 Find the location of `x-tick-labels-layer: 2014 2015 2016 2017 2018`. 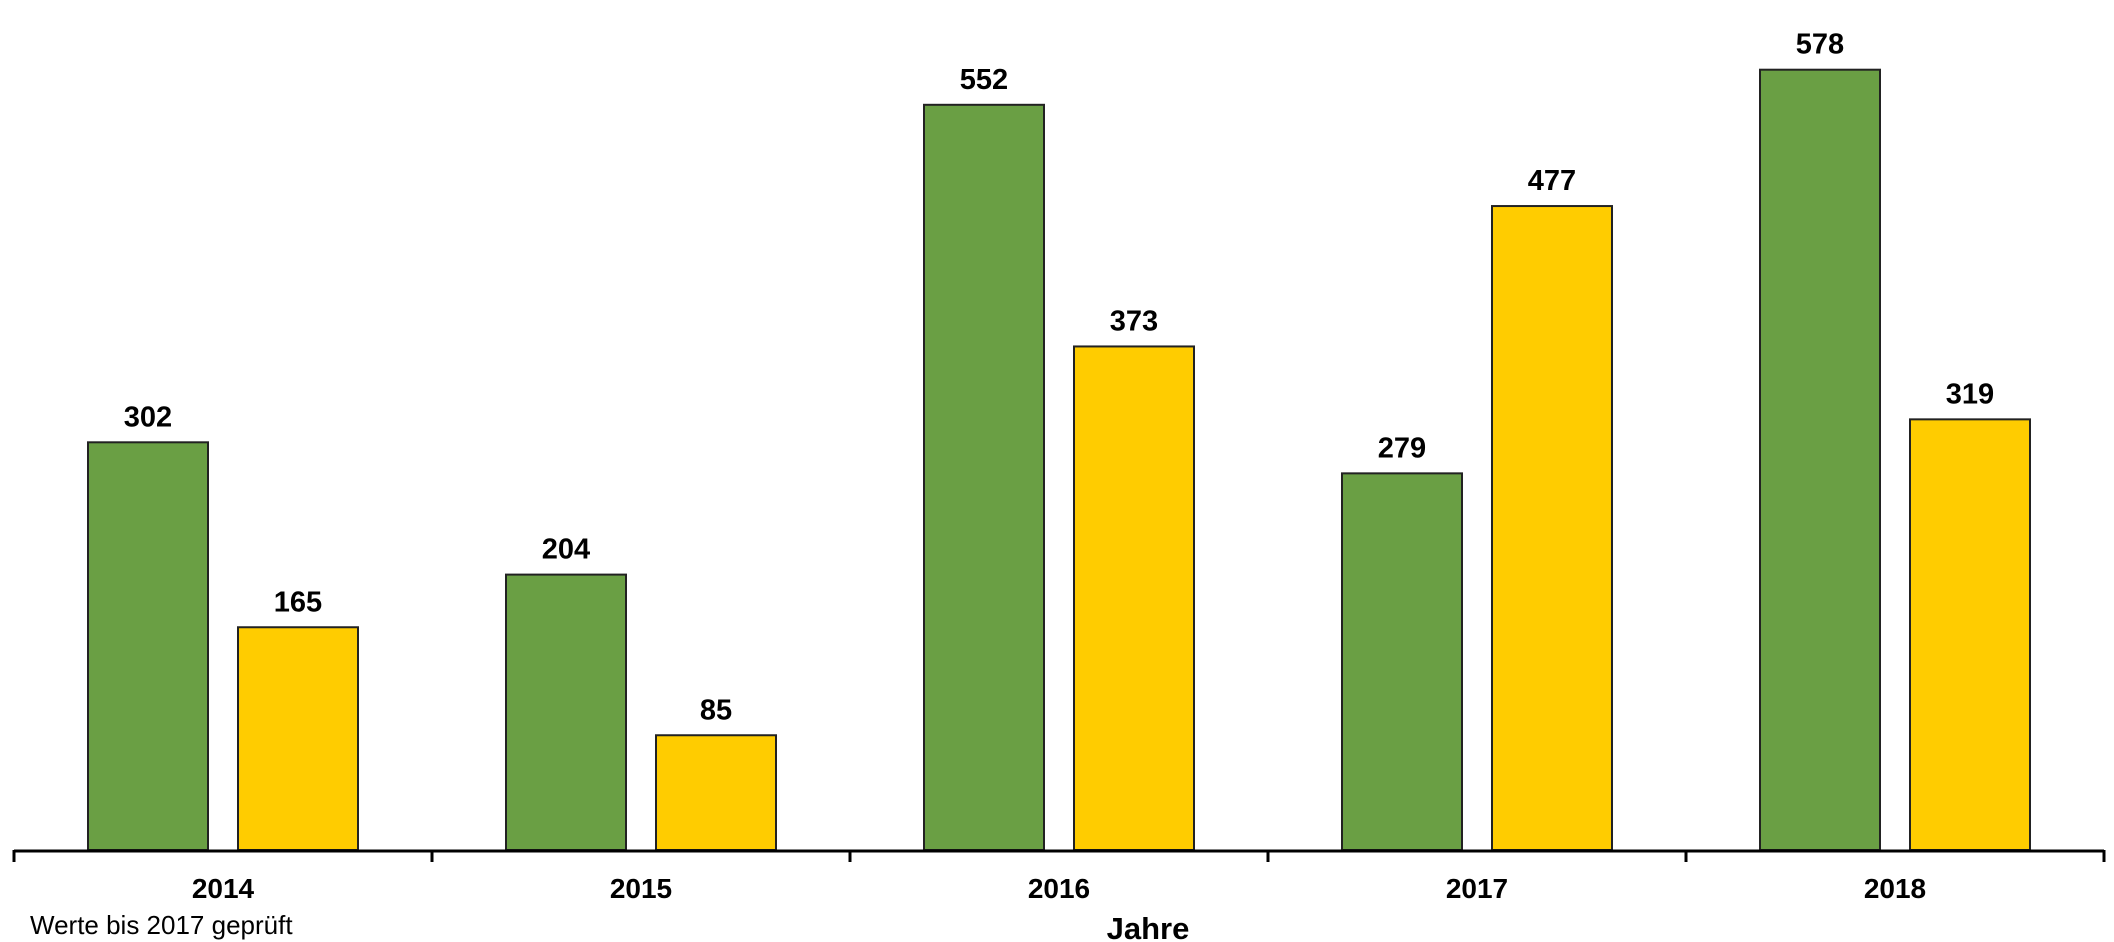

x-tick-labels-layer: 2014 2015 2016 2017 2018 is located at coordinates (1059, 888).